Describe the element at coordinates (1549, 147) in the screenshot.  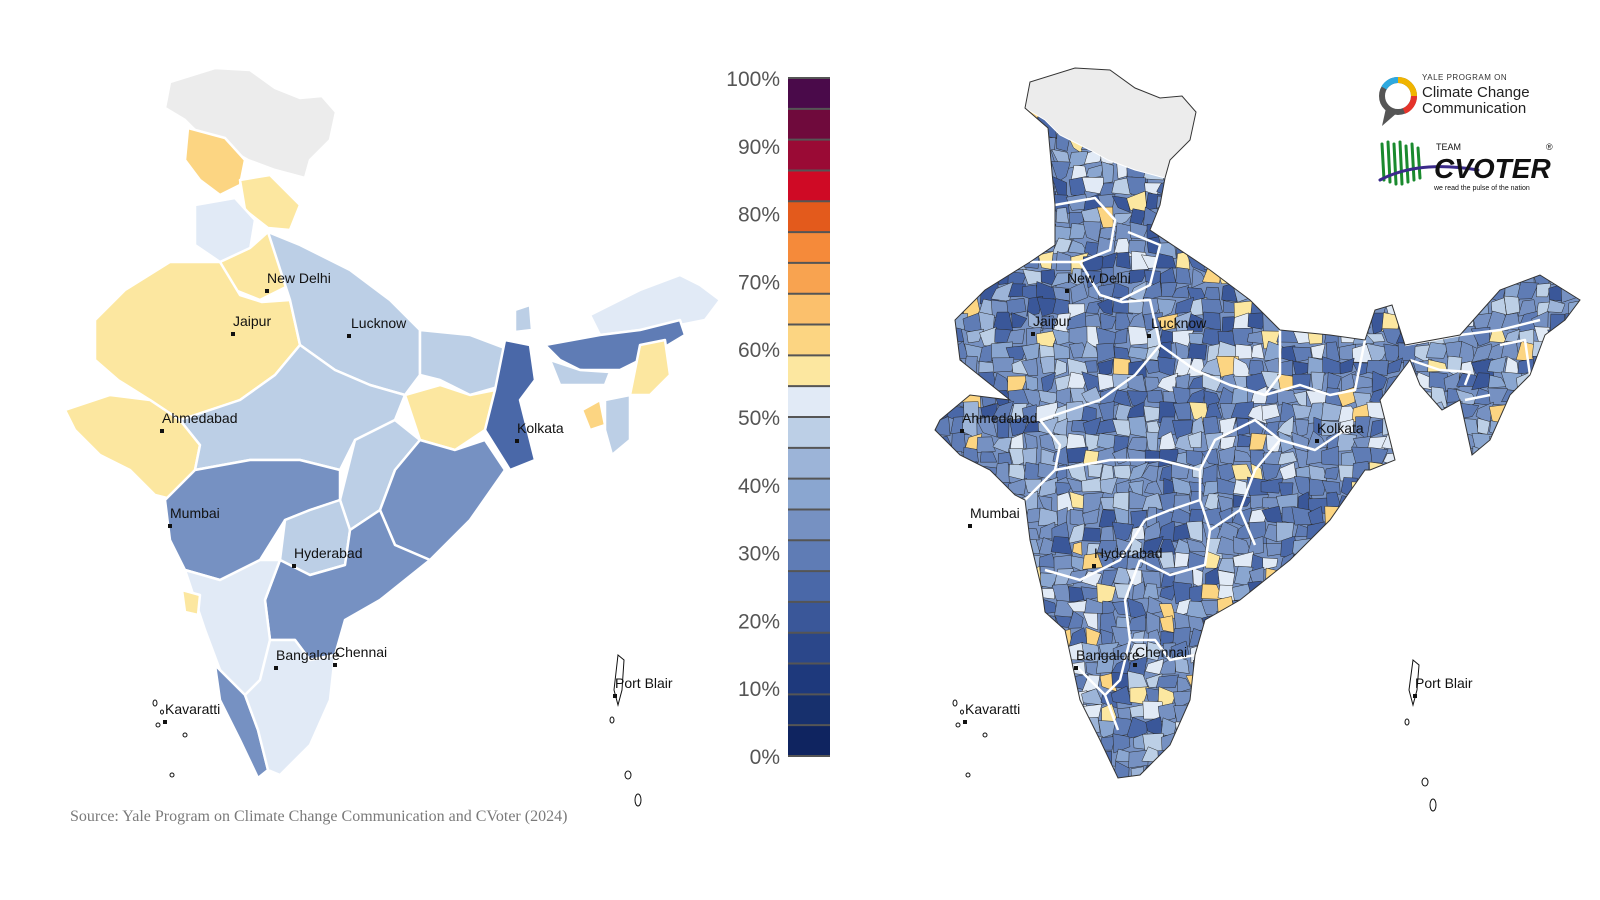
I see `cvoter-registered: ®` at that location.